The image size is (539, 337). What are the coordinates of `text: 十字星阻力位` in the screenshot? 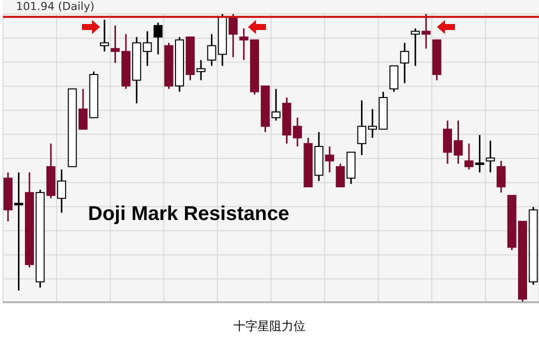 It's located at (269, 326).